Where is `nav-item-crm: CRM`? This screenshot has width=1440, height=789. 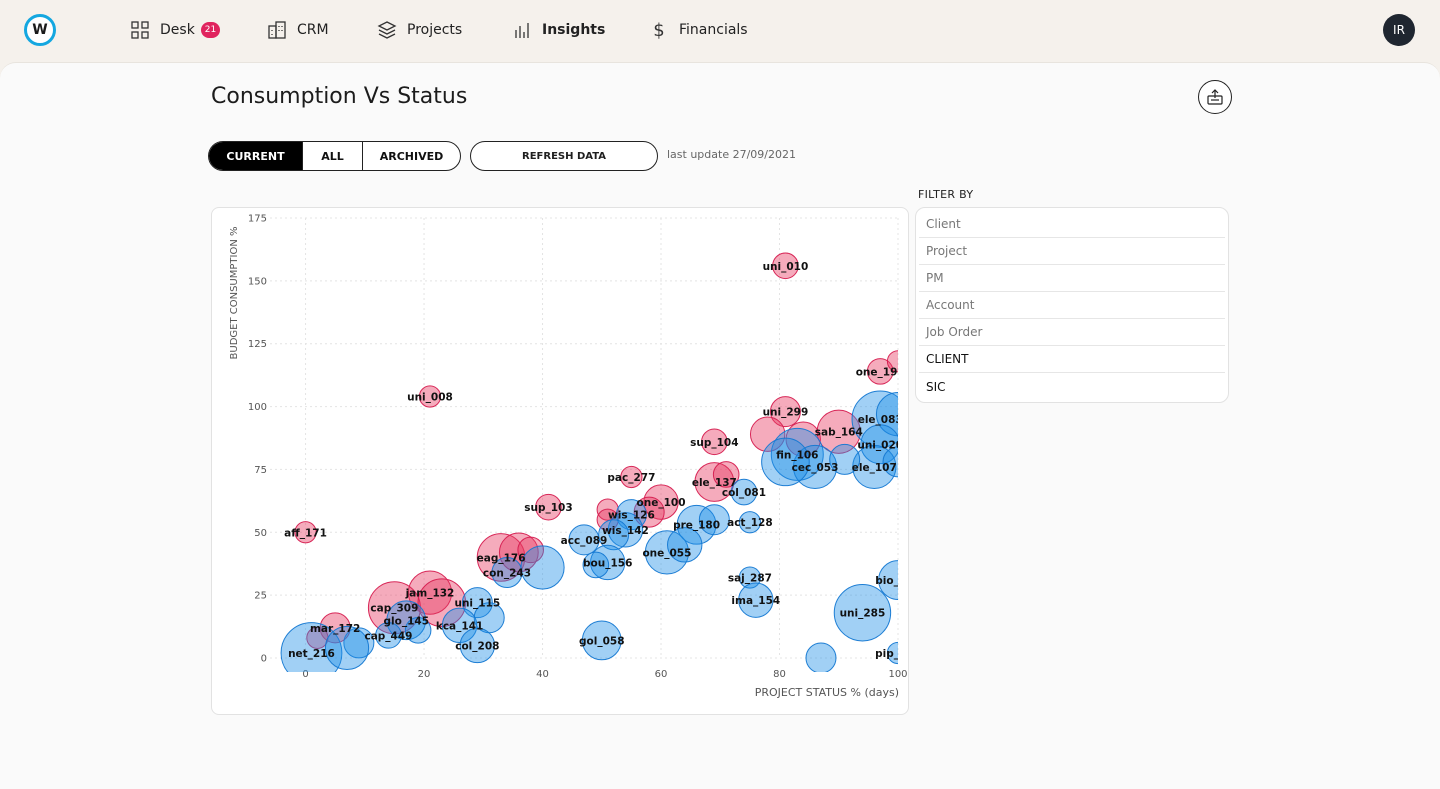
nav-item-crm: CRM is located at coordinates (298, 30).